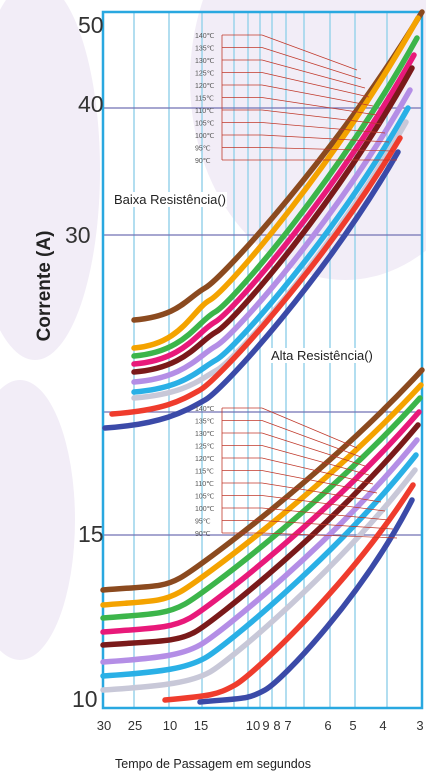 Image resolution: width=426 pixels, height=774 pixels. I want to click on low-legend-label: 120℃, so click(205, 86).